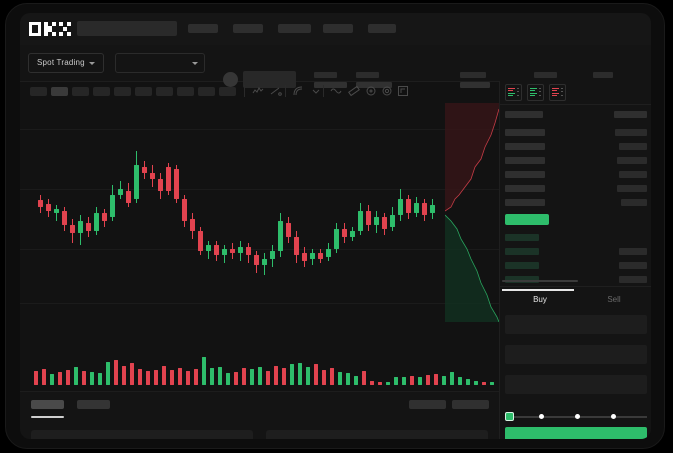 This screenshot has width=673, height=453. Describe the element at coordinates (371, 91) in the screenshot. I see `magnet-icon` at that location.